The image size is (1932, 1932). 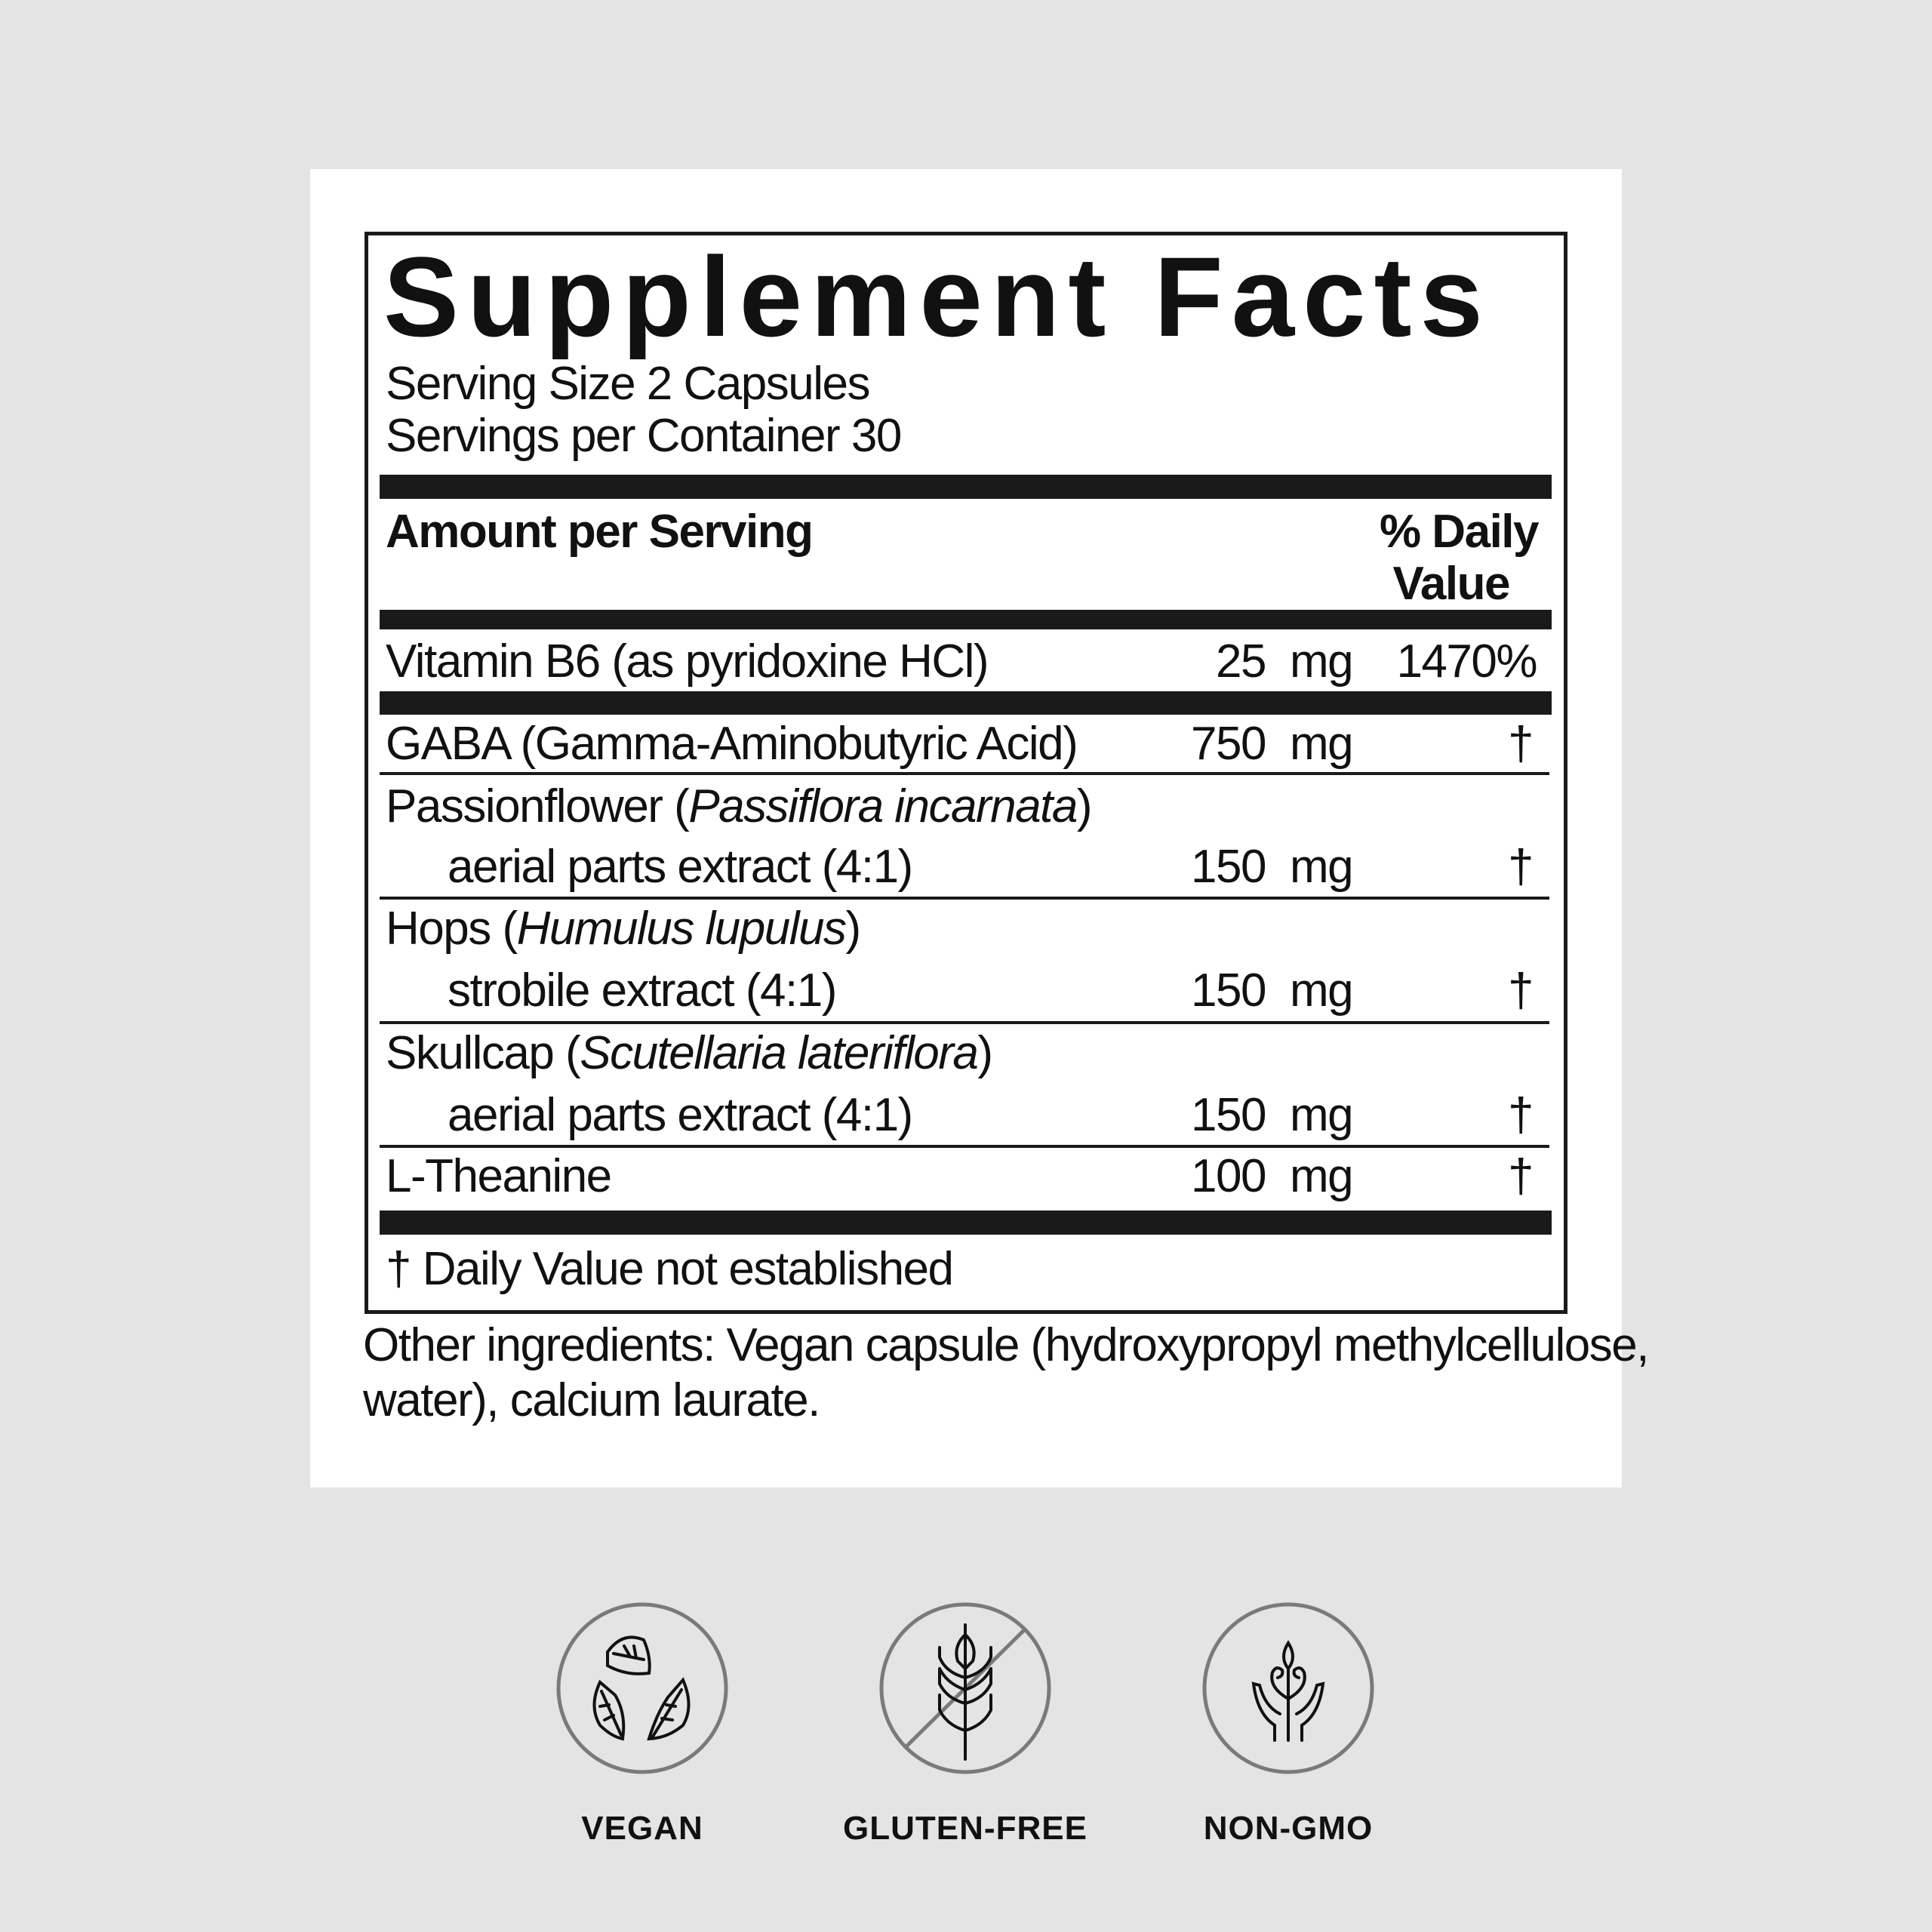 I want to click on badge-label-vegan: VEGAN, so click(x=642, y=1828).